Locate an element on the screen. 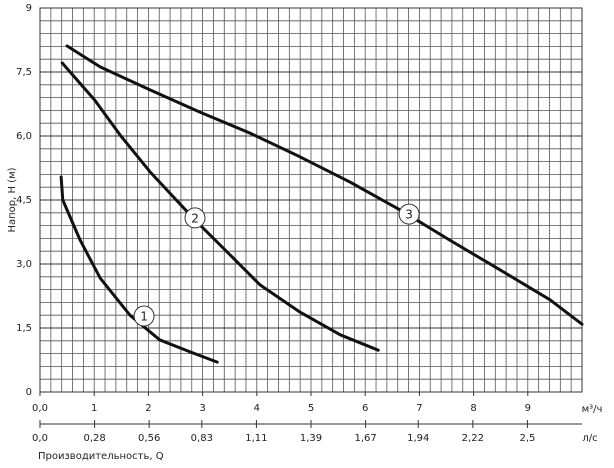  x2-tick-label: 1,94 is located at coordinates (418, 438).